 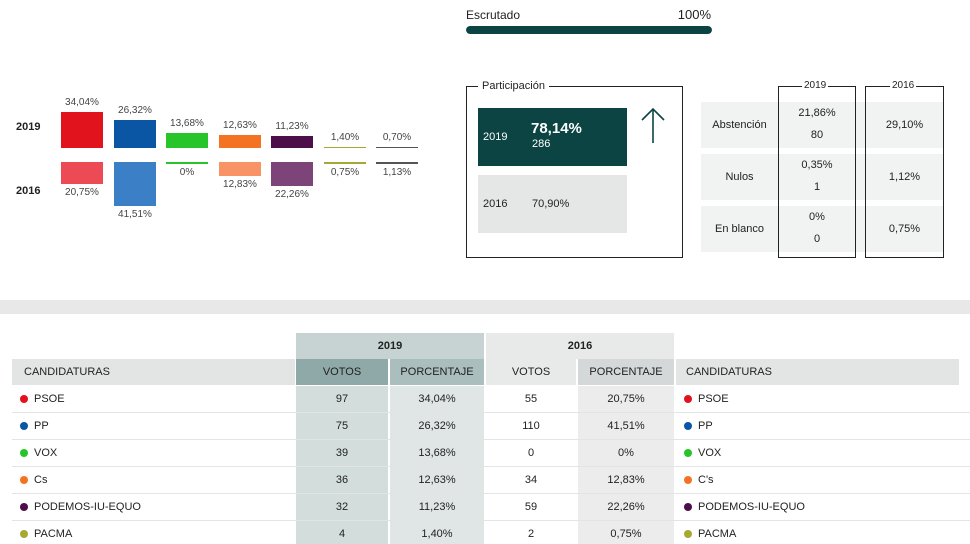 I want to click on bar-label-2019-pacma: 1,40%, so click(x=345, y=137).